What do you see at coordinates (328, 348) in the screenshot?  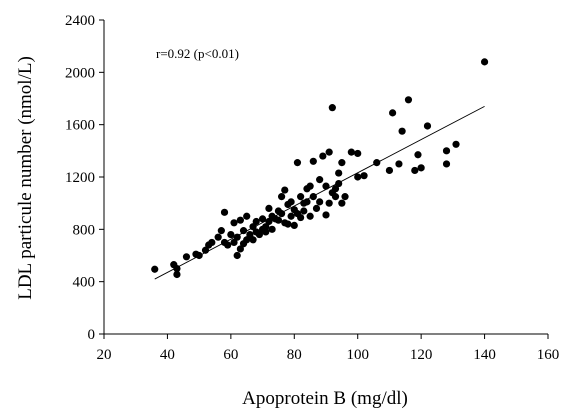 I see `x-ticks: 20 40 60 80 100 120 140 160` at bounding box center [328, 348].